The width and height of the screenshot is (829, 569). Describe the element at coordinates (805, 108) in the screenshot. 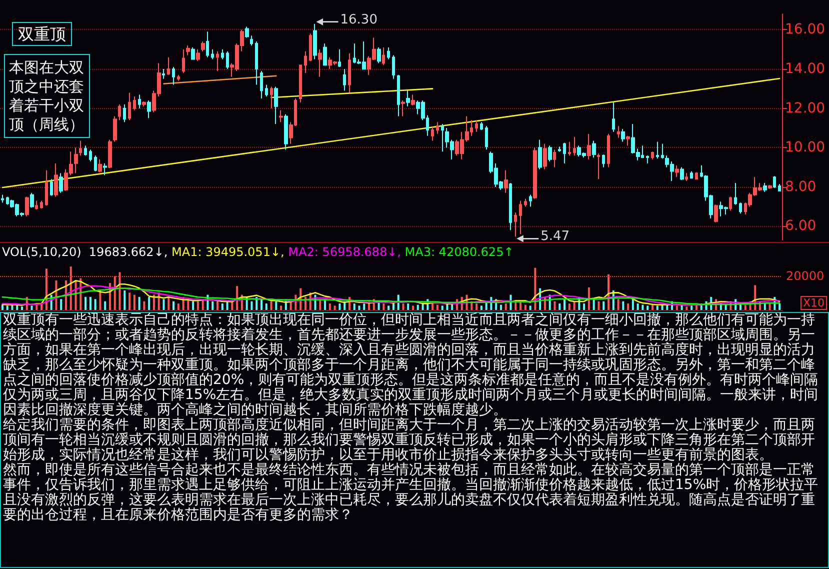

I see `y-tick-label: 12.00` at that location.